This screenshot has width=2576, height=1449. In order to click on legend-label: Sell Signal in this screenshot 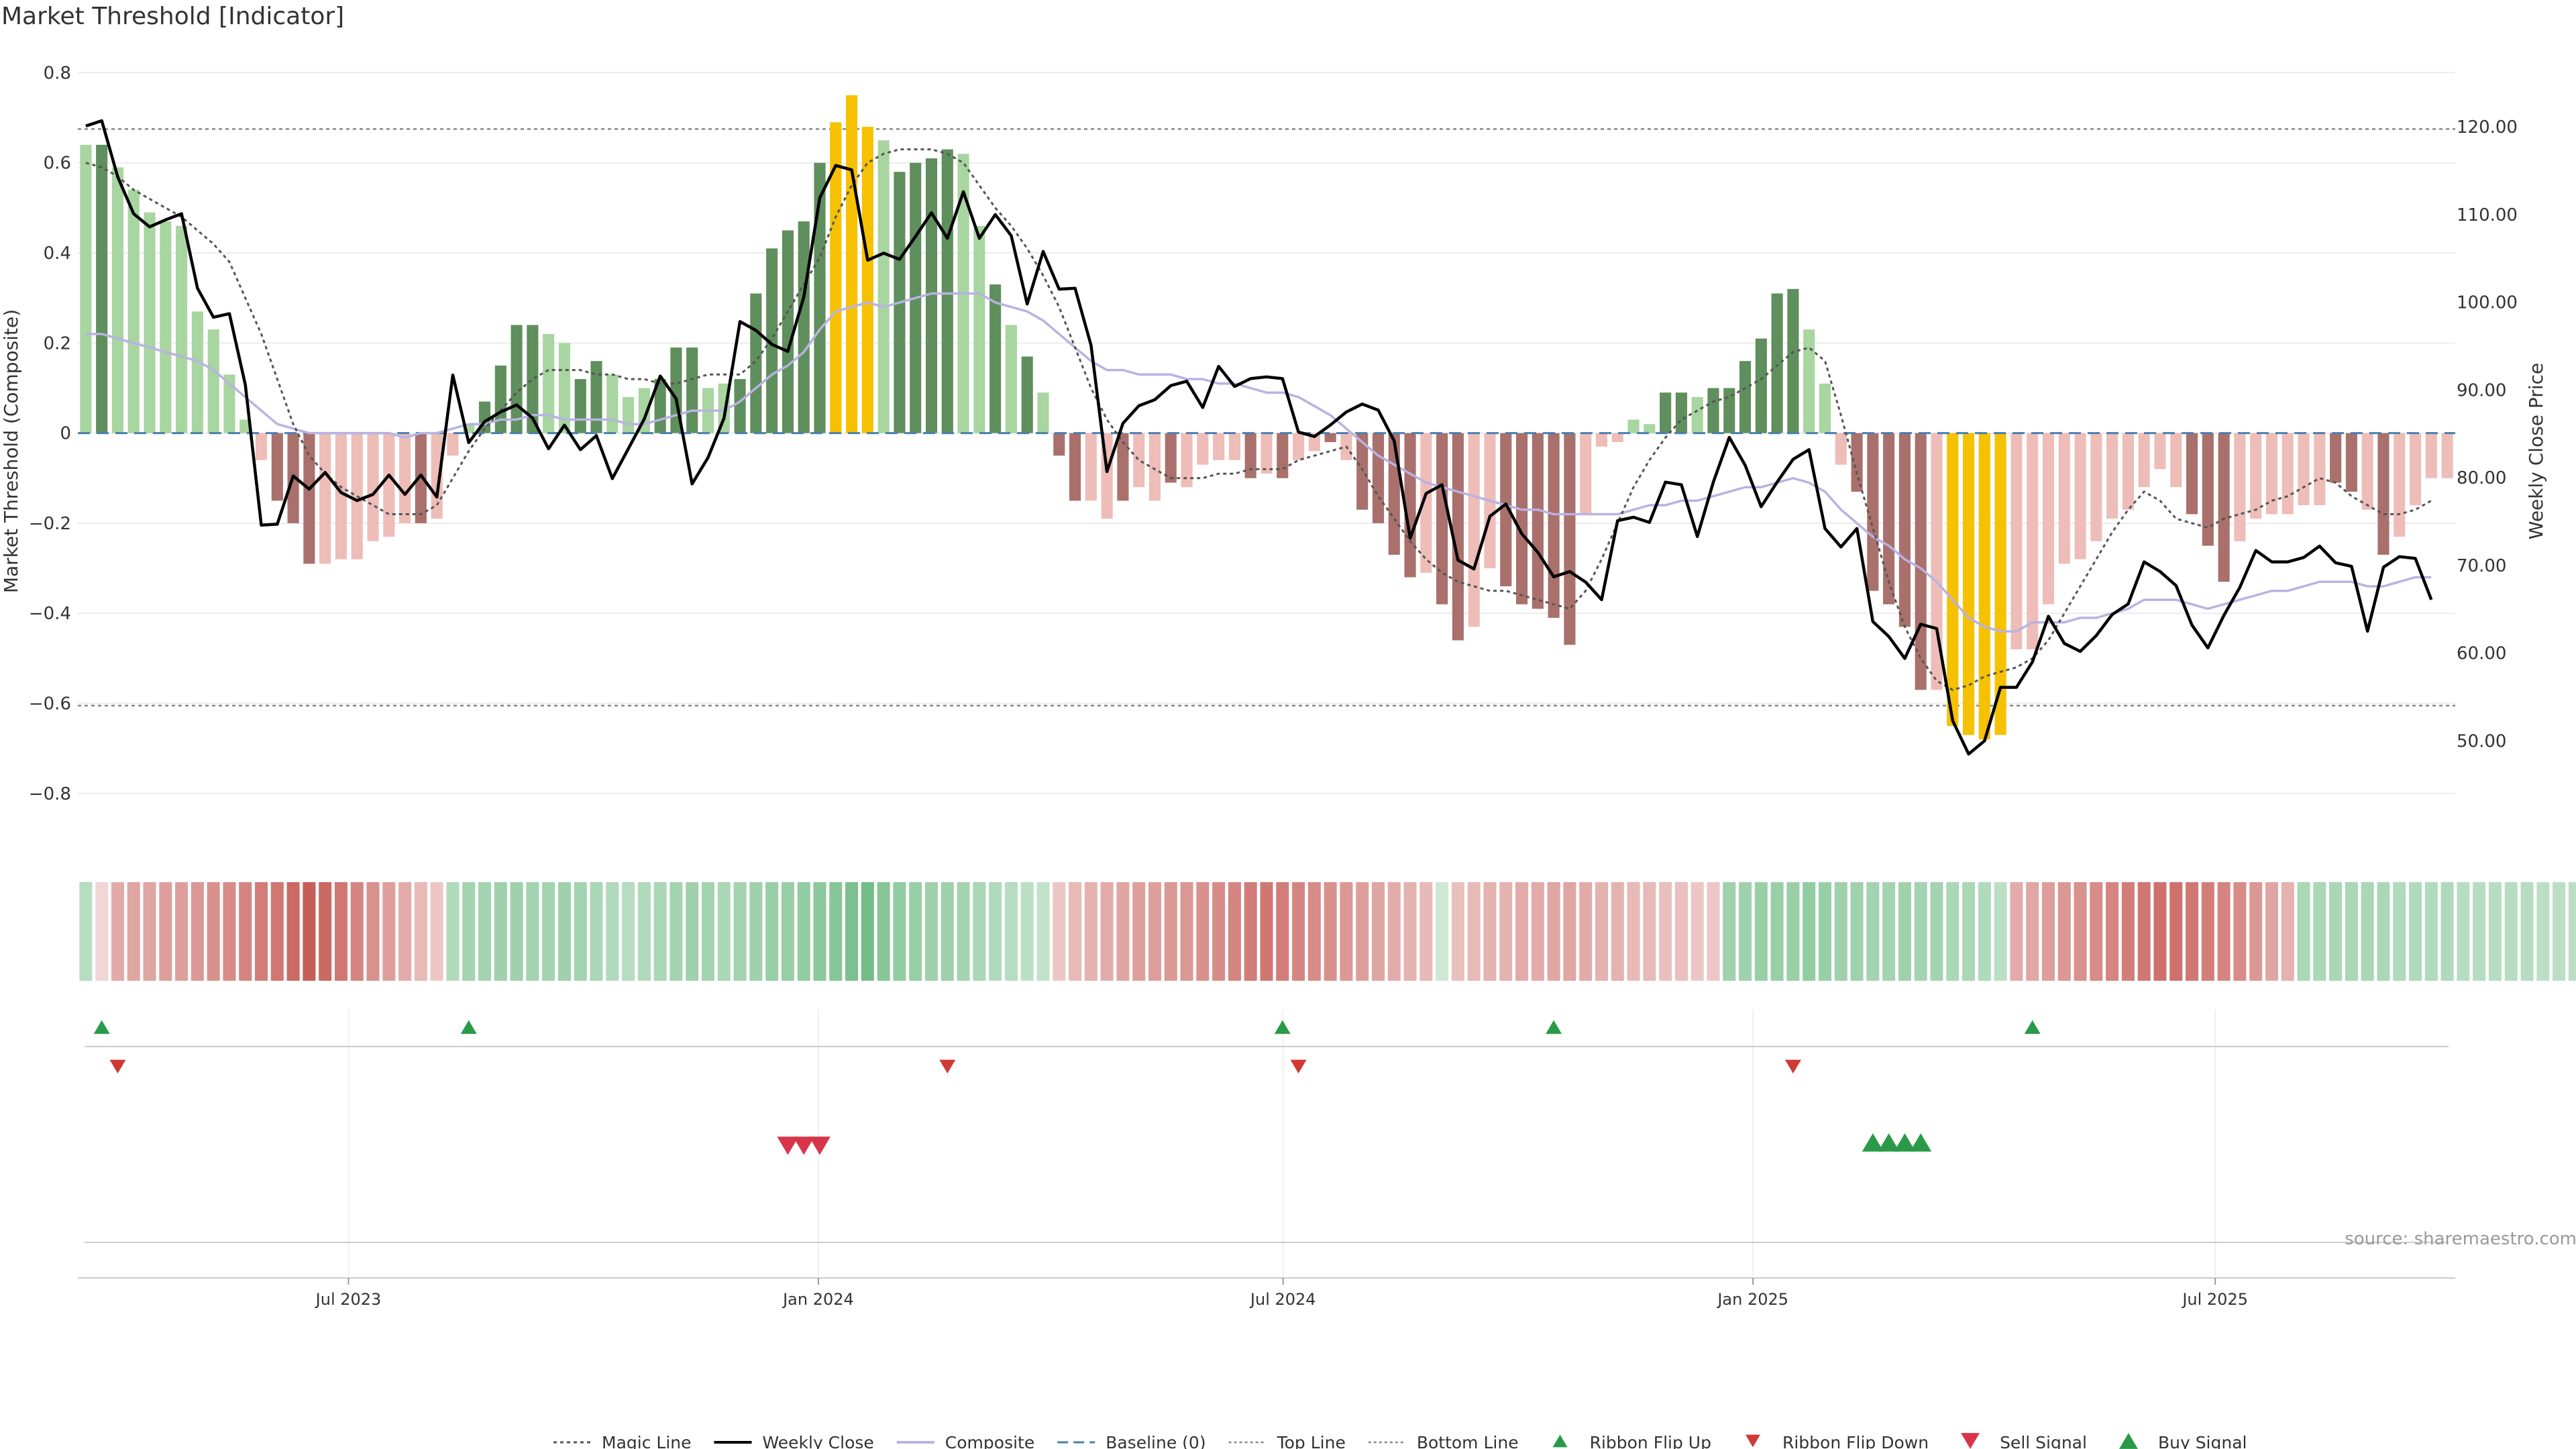, I will do `click(2043, 1441)`.